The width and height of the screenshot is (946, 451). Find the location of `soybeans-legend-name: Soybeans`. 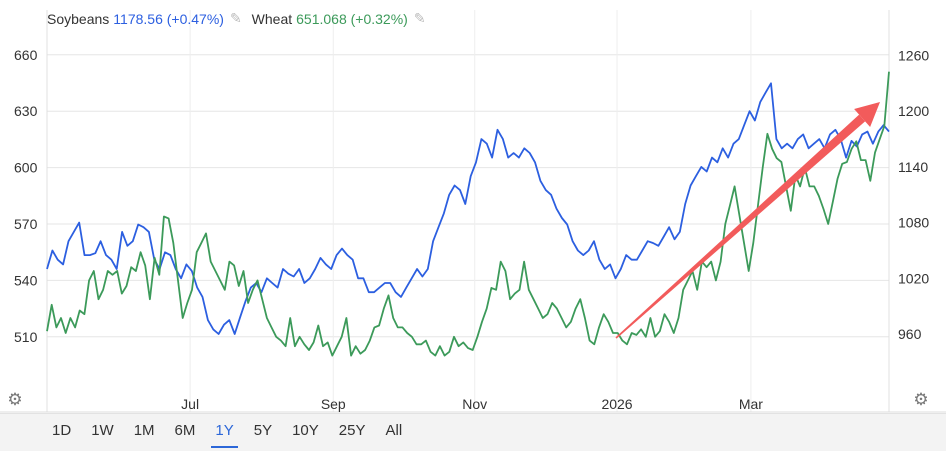

soybeans-legend-name: Soybeans is located at coordinates (78, 18).